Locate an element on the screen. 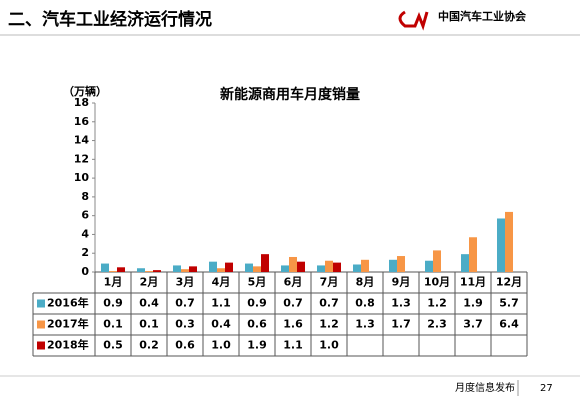 The width and height of the screenshot is (580, 401). y-tick-label: 10 is located at coordinates (82, 177).